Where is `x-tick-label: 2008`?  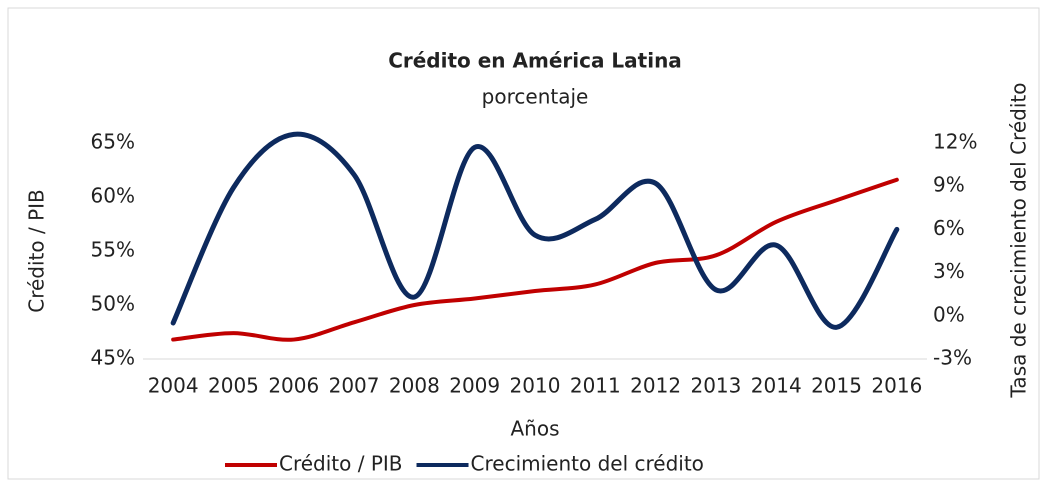 x-tick-label: 2008 is located at coordinates (414, 386).